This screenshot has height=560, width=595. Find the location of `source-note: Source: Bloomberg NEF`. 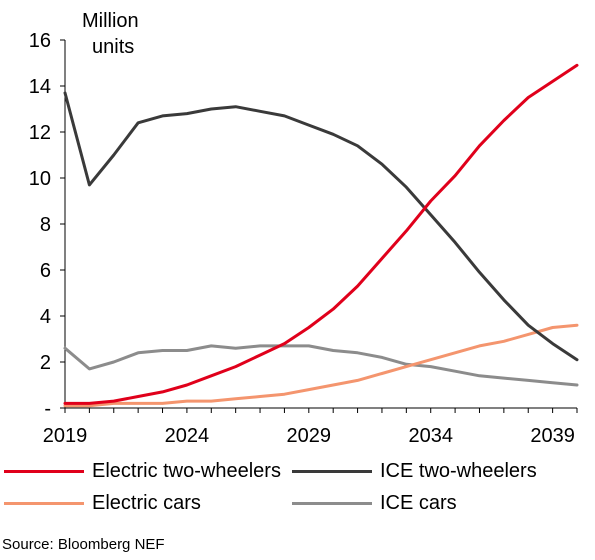

source-note: Source: Bloomberg NEF is located at coordinates (83, 544).